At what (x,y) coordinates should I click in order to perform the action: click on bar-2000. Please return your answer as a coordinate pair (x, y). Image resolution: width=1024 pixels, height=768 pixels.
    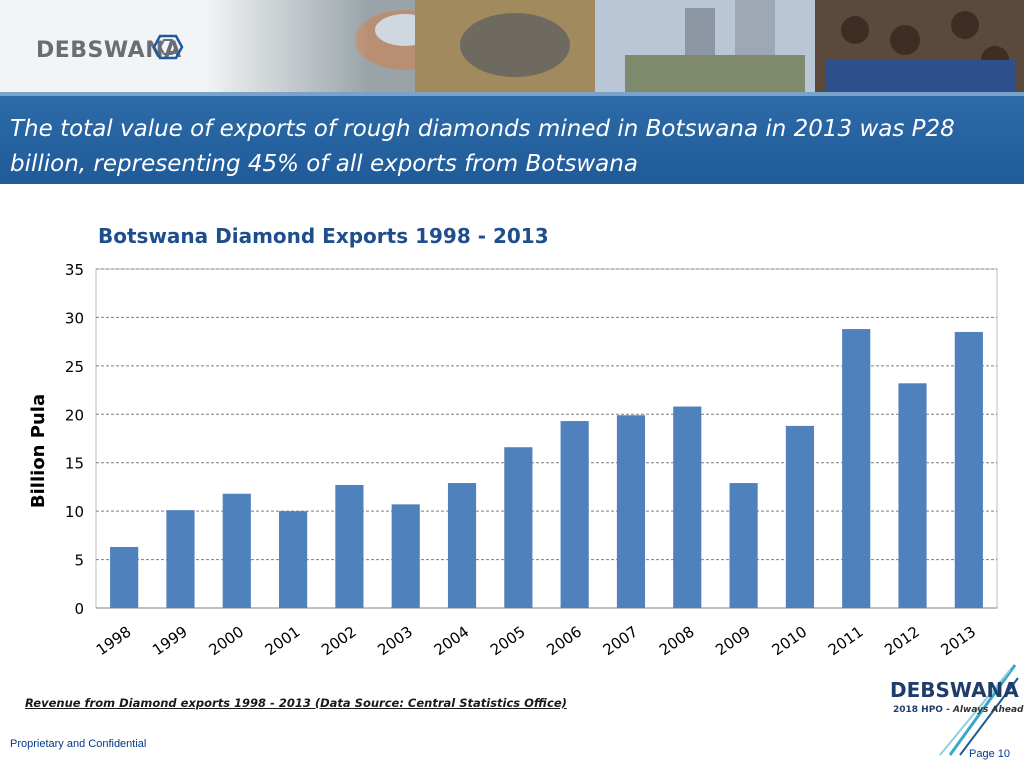
    Looking at the image, I should click on (236, 550).